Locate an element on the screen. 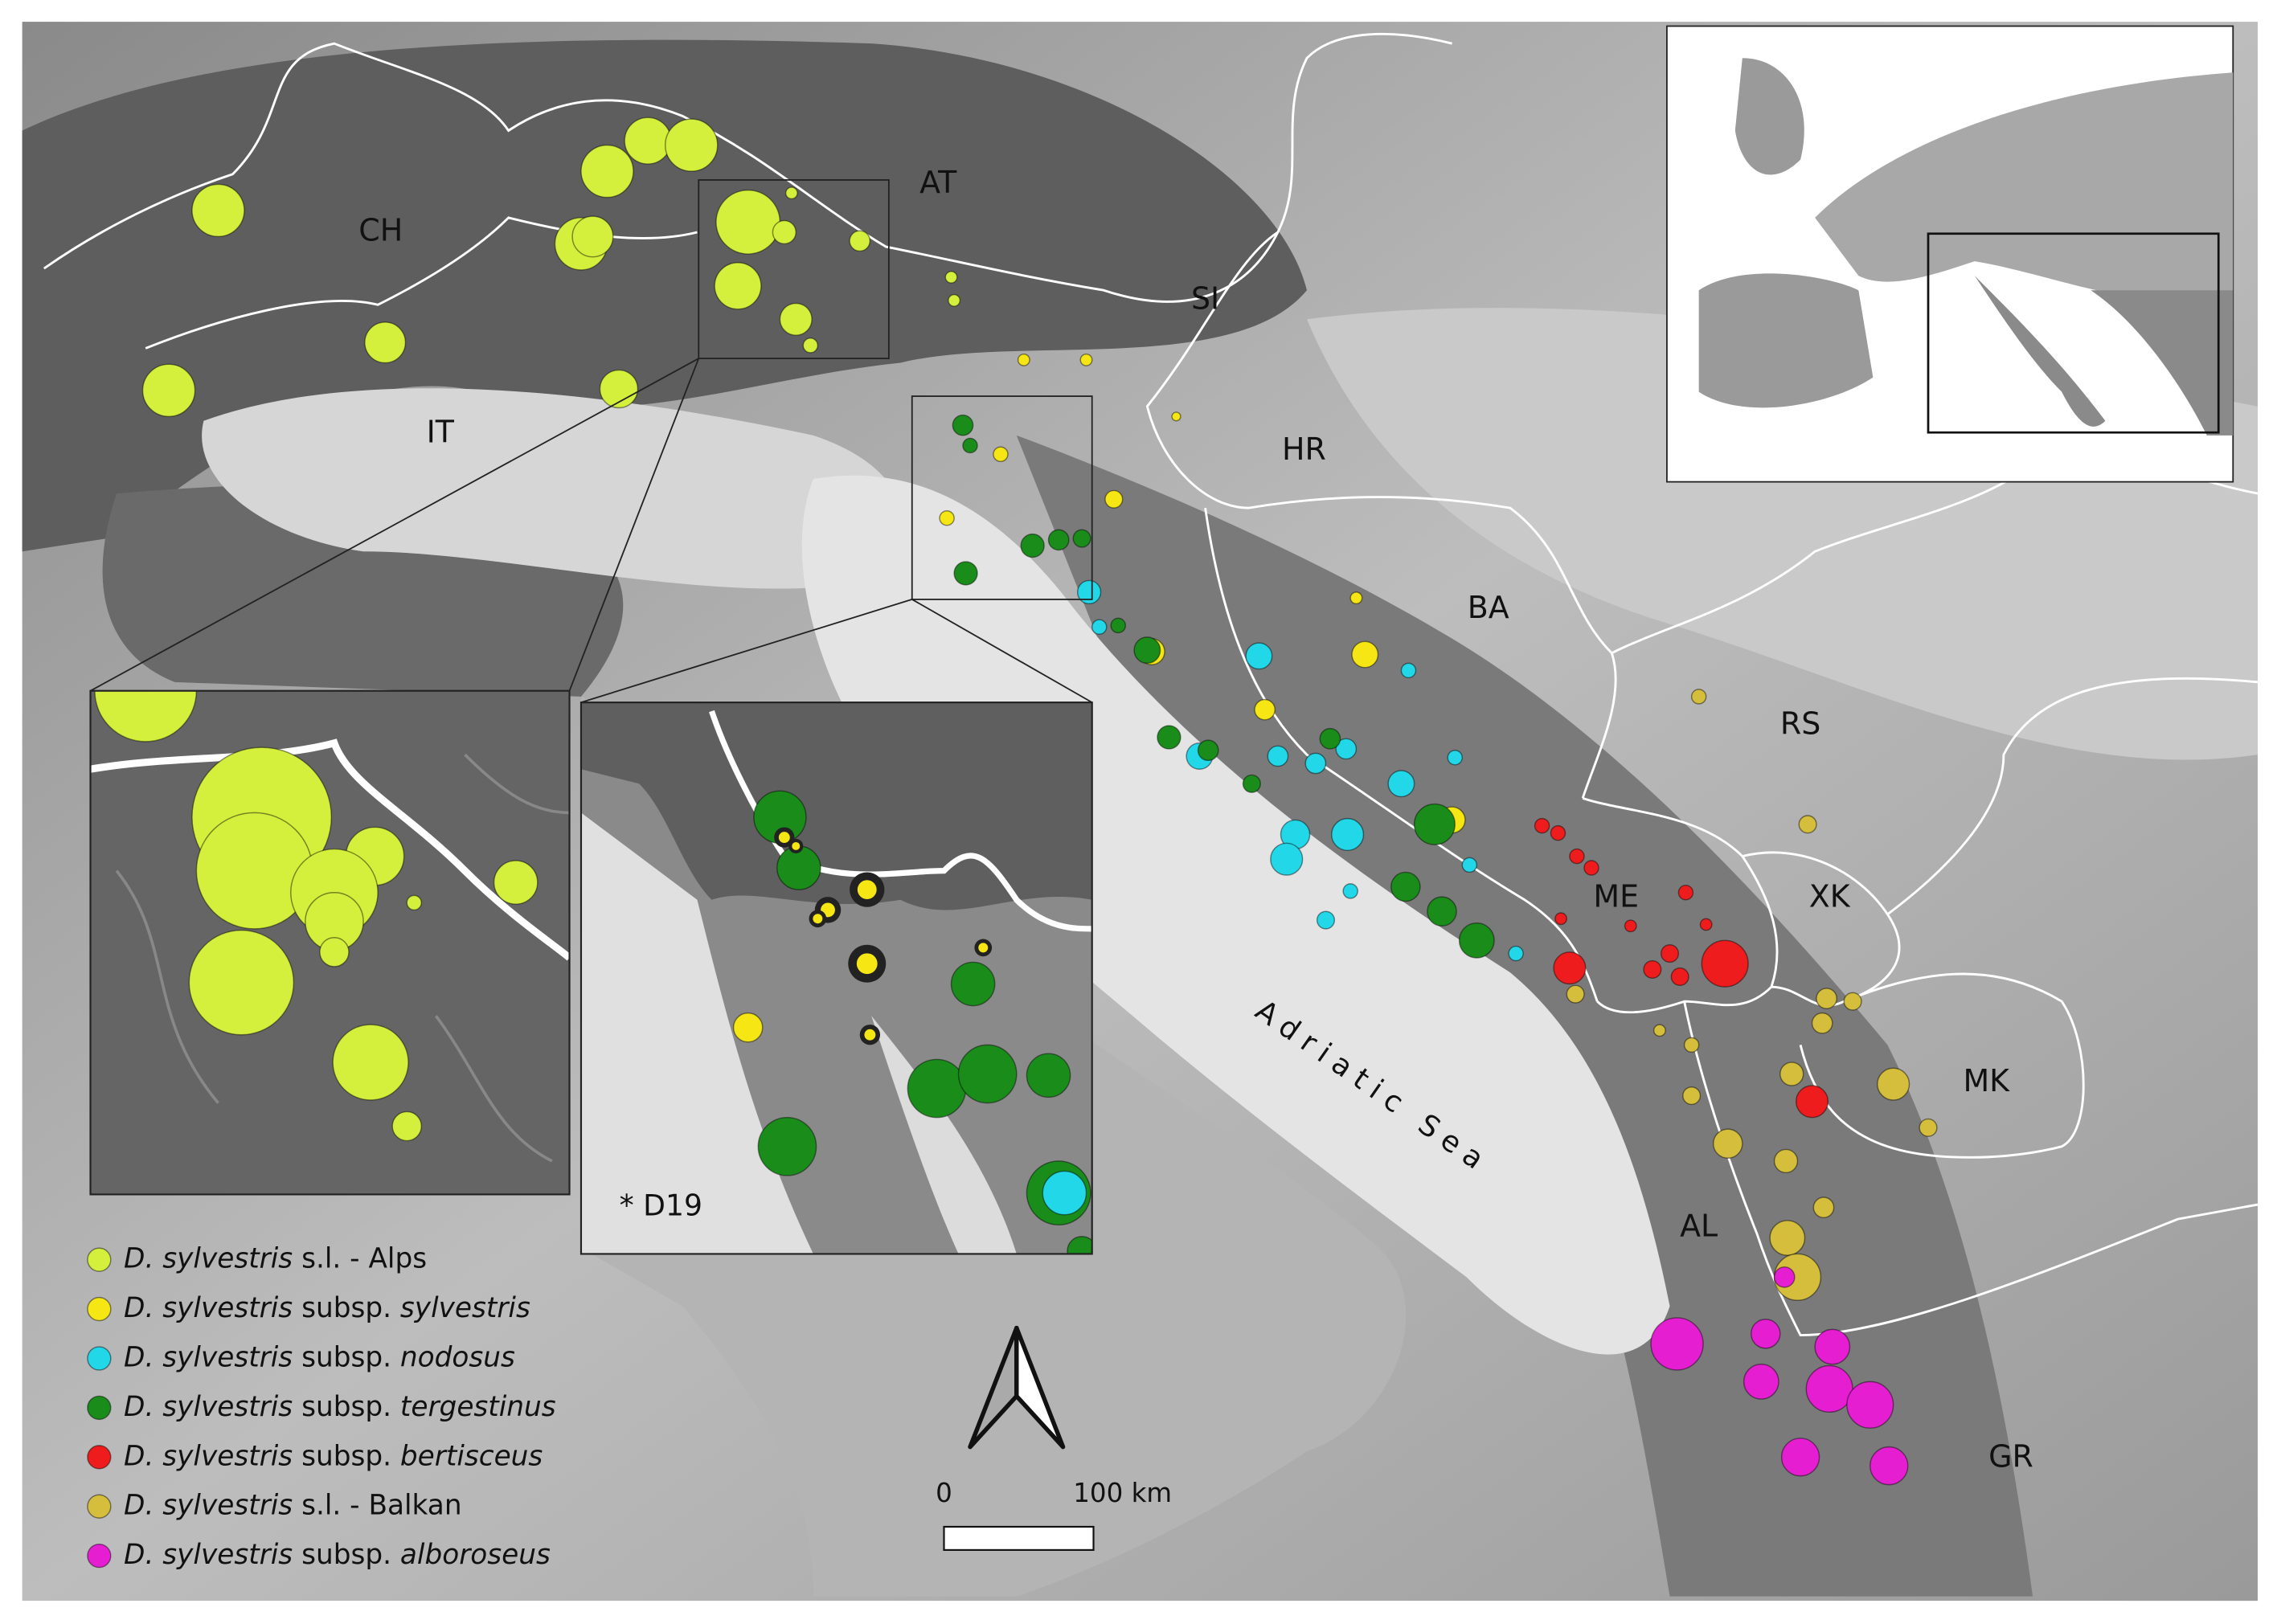 The image size is (2277, 1624). legend-text: s.l. - Alps is located at coordinates (364, 1258).